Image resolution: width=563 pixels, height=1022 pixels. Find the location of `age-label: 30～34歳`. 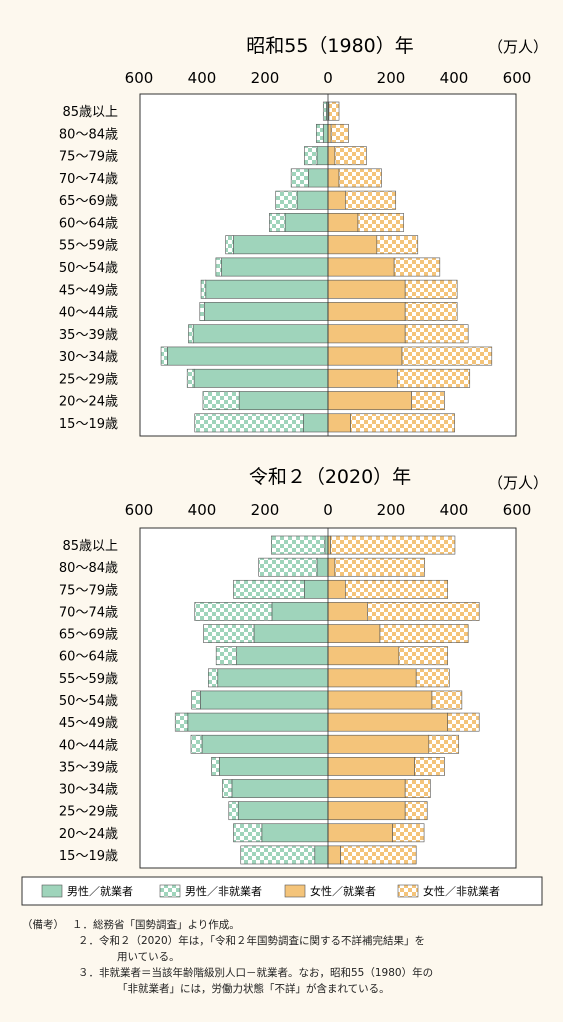

age-label: 30～34歳 is located at coordinates (88, 790).